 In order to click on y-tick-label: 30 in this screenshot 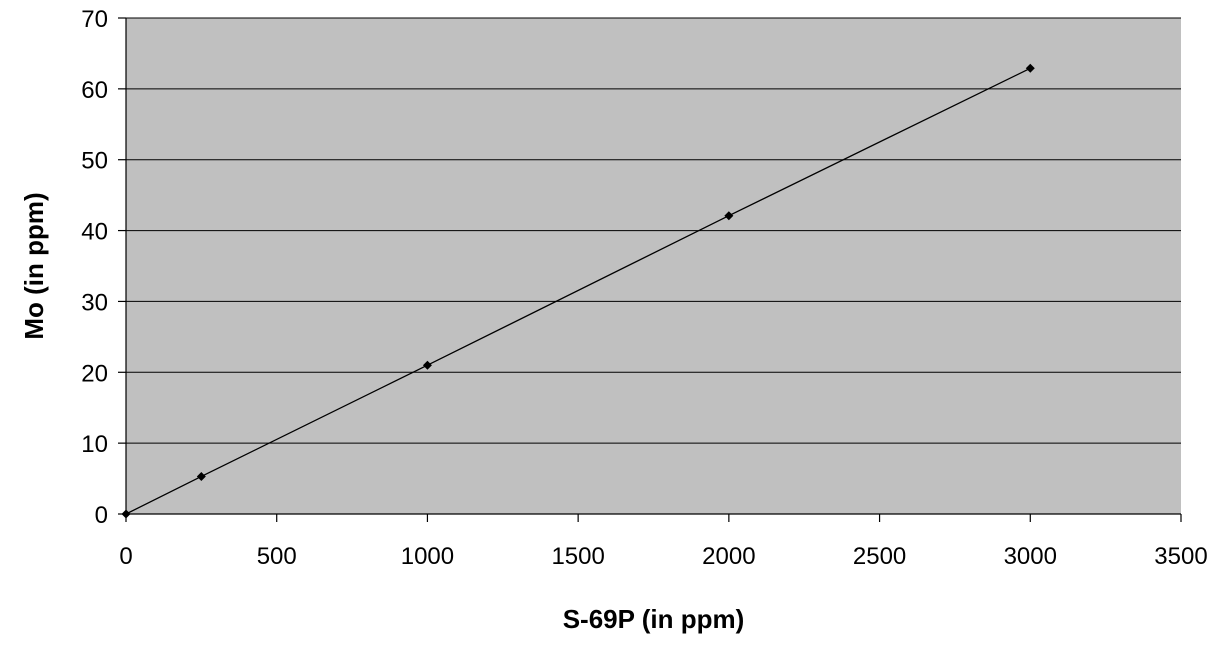, I will do `click(94, 302)`.